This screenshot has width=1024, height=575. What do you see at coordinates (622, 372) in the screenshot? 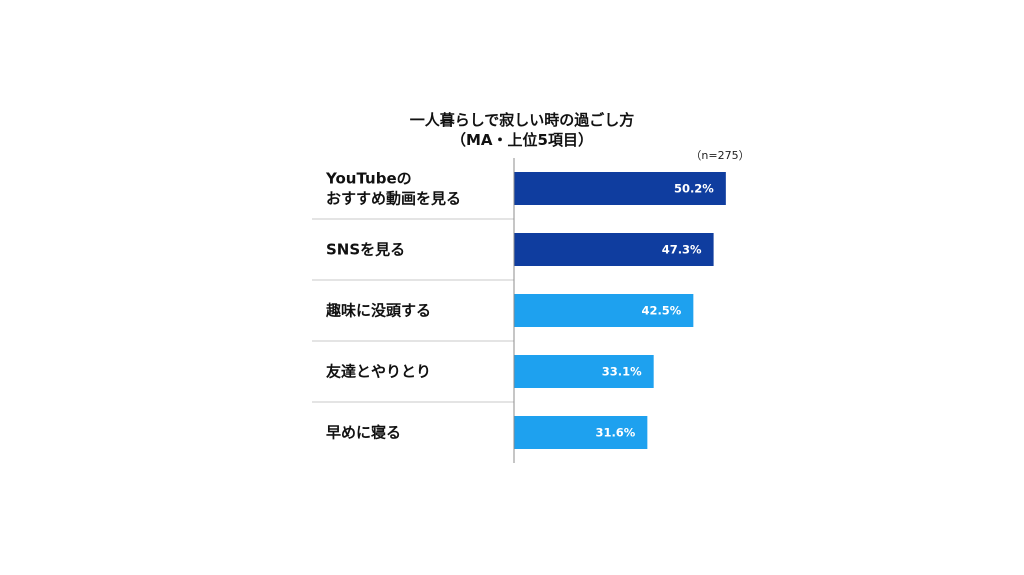
I see `value-label: 33.1%` at bounding box center [622, 372].